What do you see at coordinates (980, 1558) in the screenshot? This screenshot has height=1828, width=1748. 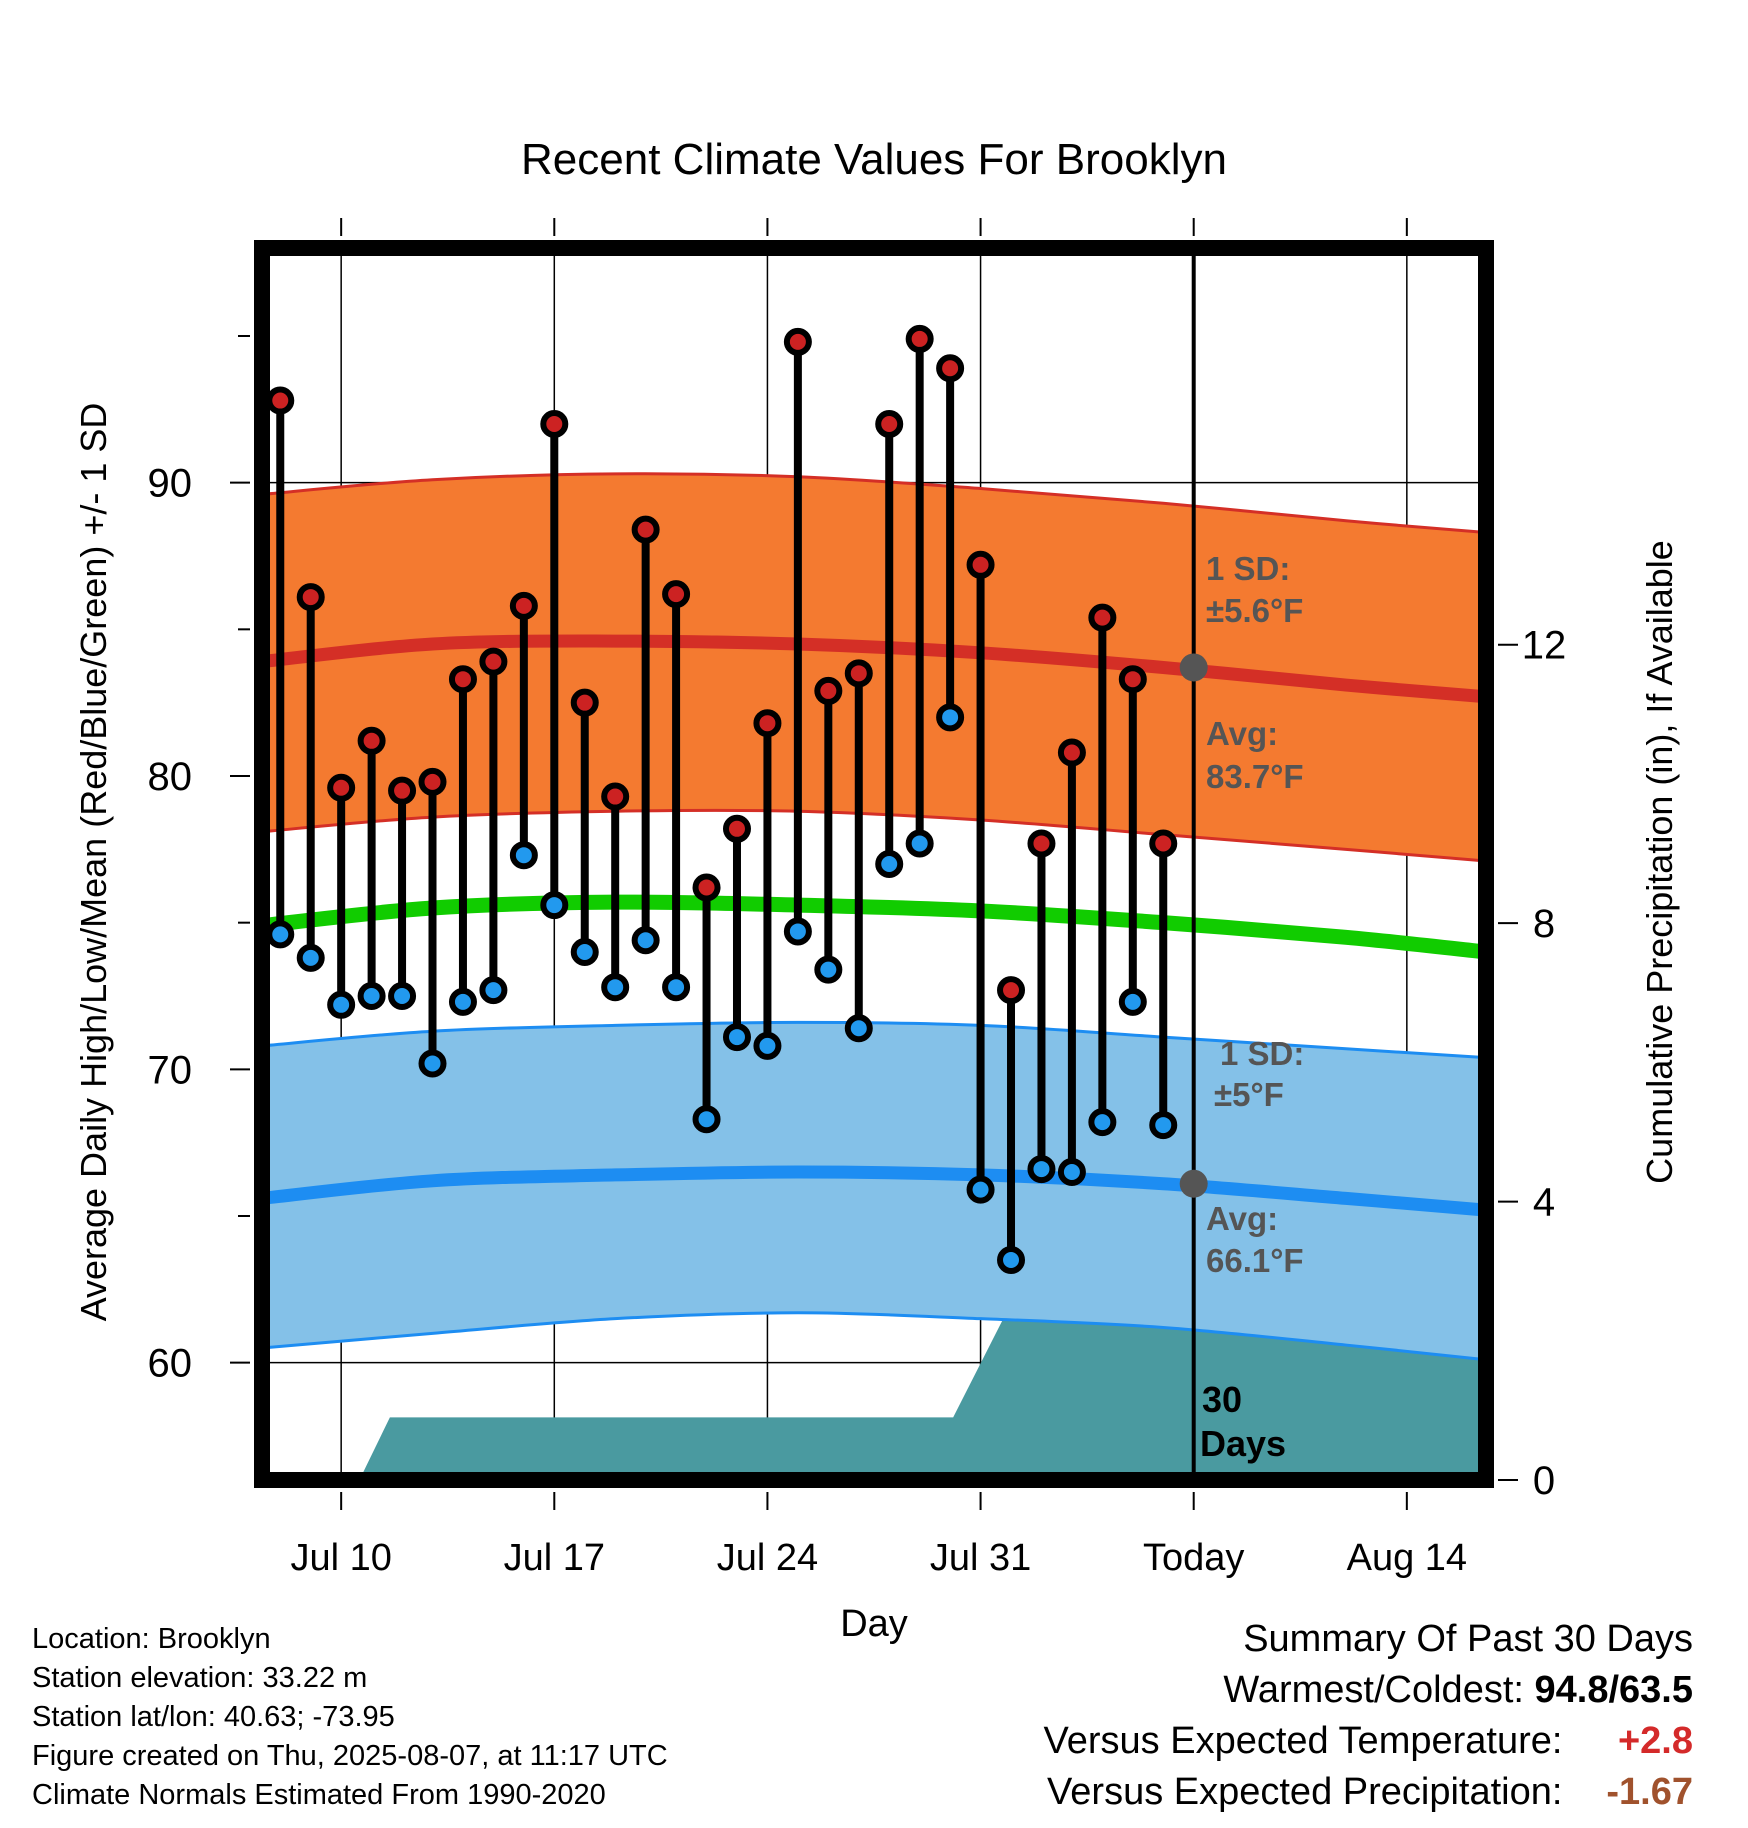 I see `x-tick-label: Jul 31` at bounding box center [980, 1558].